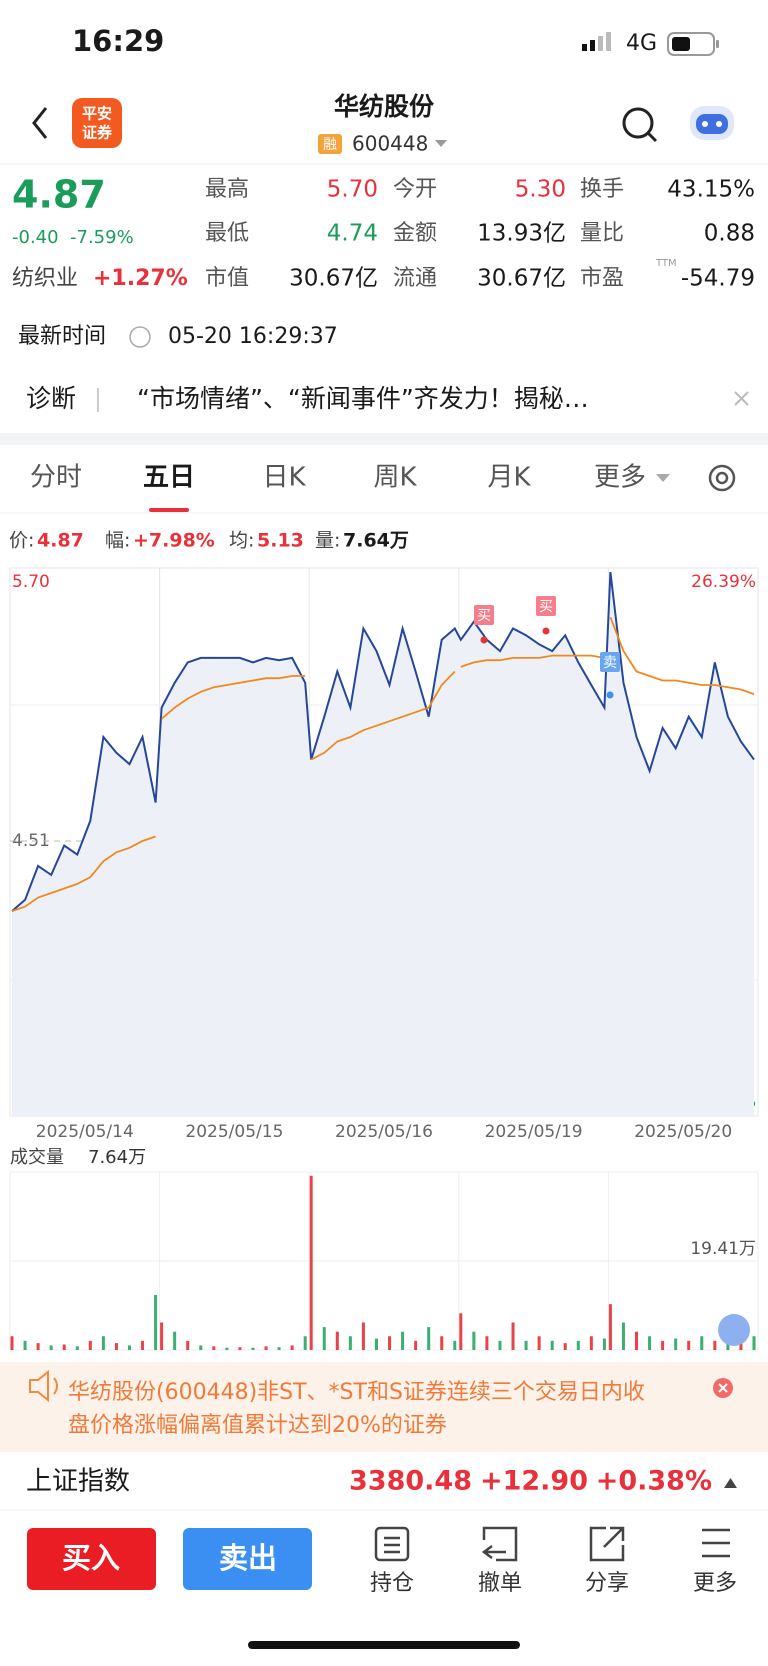  Describe the element at coordinates (741, 398) in the screenshot. I see `close-button` at that location.